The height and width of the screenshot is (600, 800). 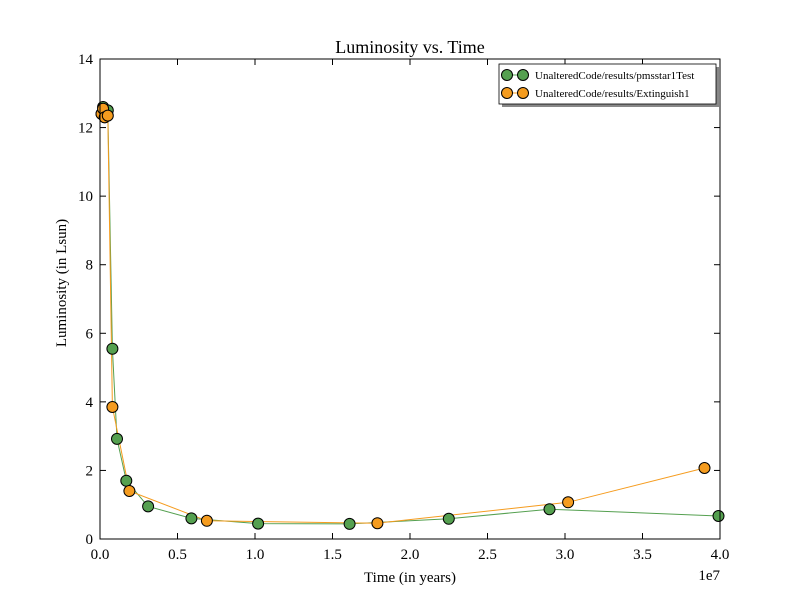 What do you see at coordinates (410, 578) in the screenshot?
I see `x-axis-label: Time (in years)` at bounding box center [410, 578].